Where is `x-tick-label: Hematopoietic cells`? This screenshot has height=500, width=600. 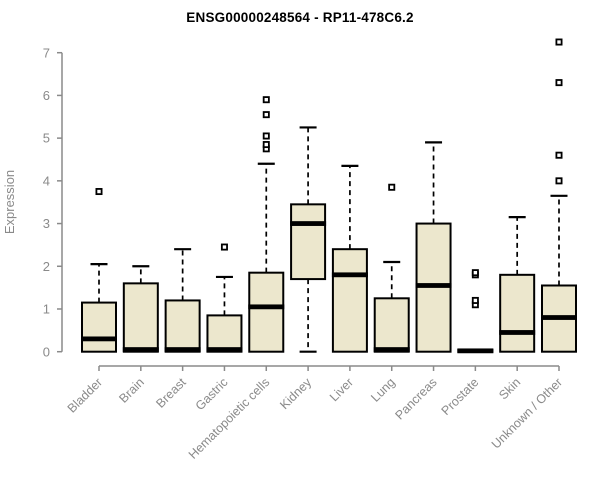
x-tick-label: Hematopoietic cells is located at coordinates (229, 418).